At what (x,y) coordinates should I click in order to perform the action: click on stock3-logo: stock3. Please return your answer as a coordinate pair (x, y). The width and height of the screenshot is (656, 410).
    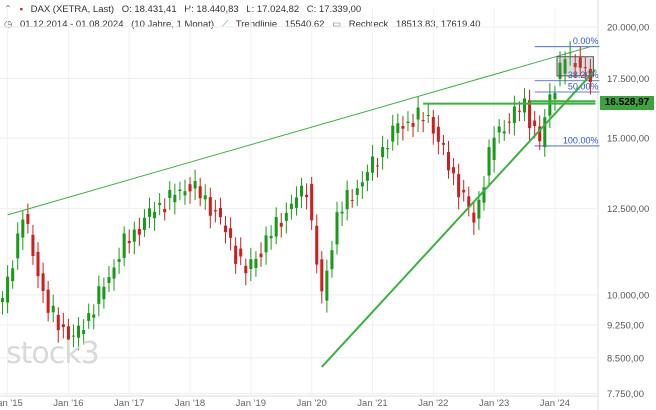
    Looking at the image, I should click on (53, 353).